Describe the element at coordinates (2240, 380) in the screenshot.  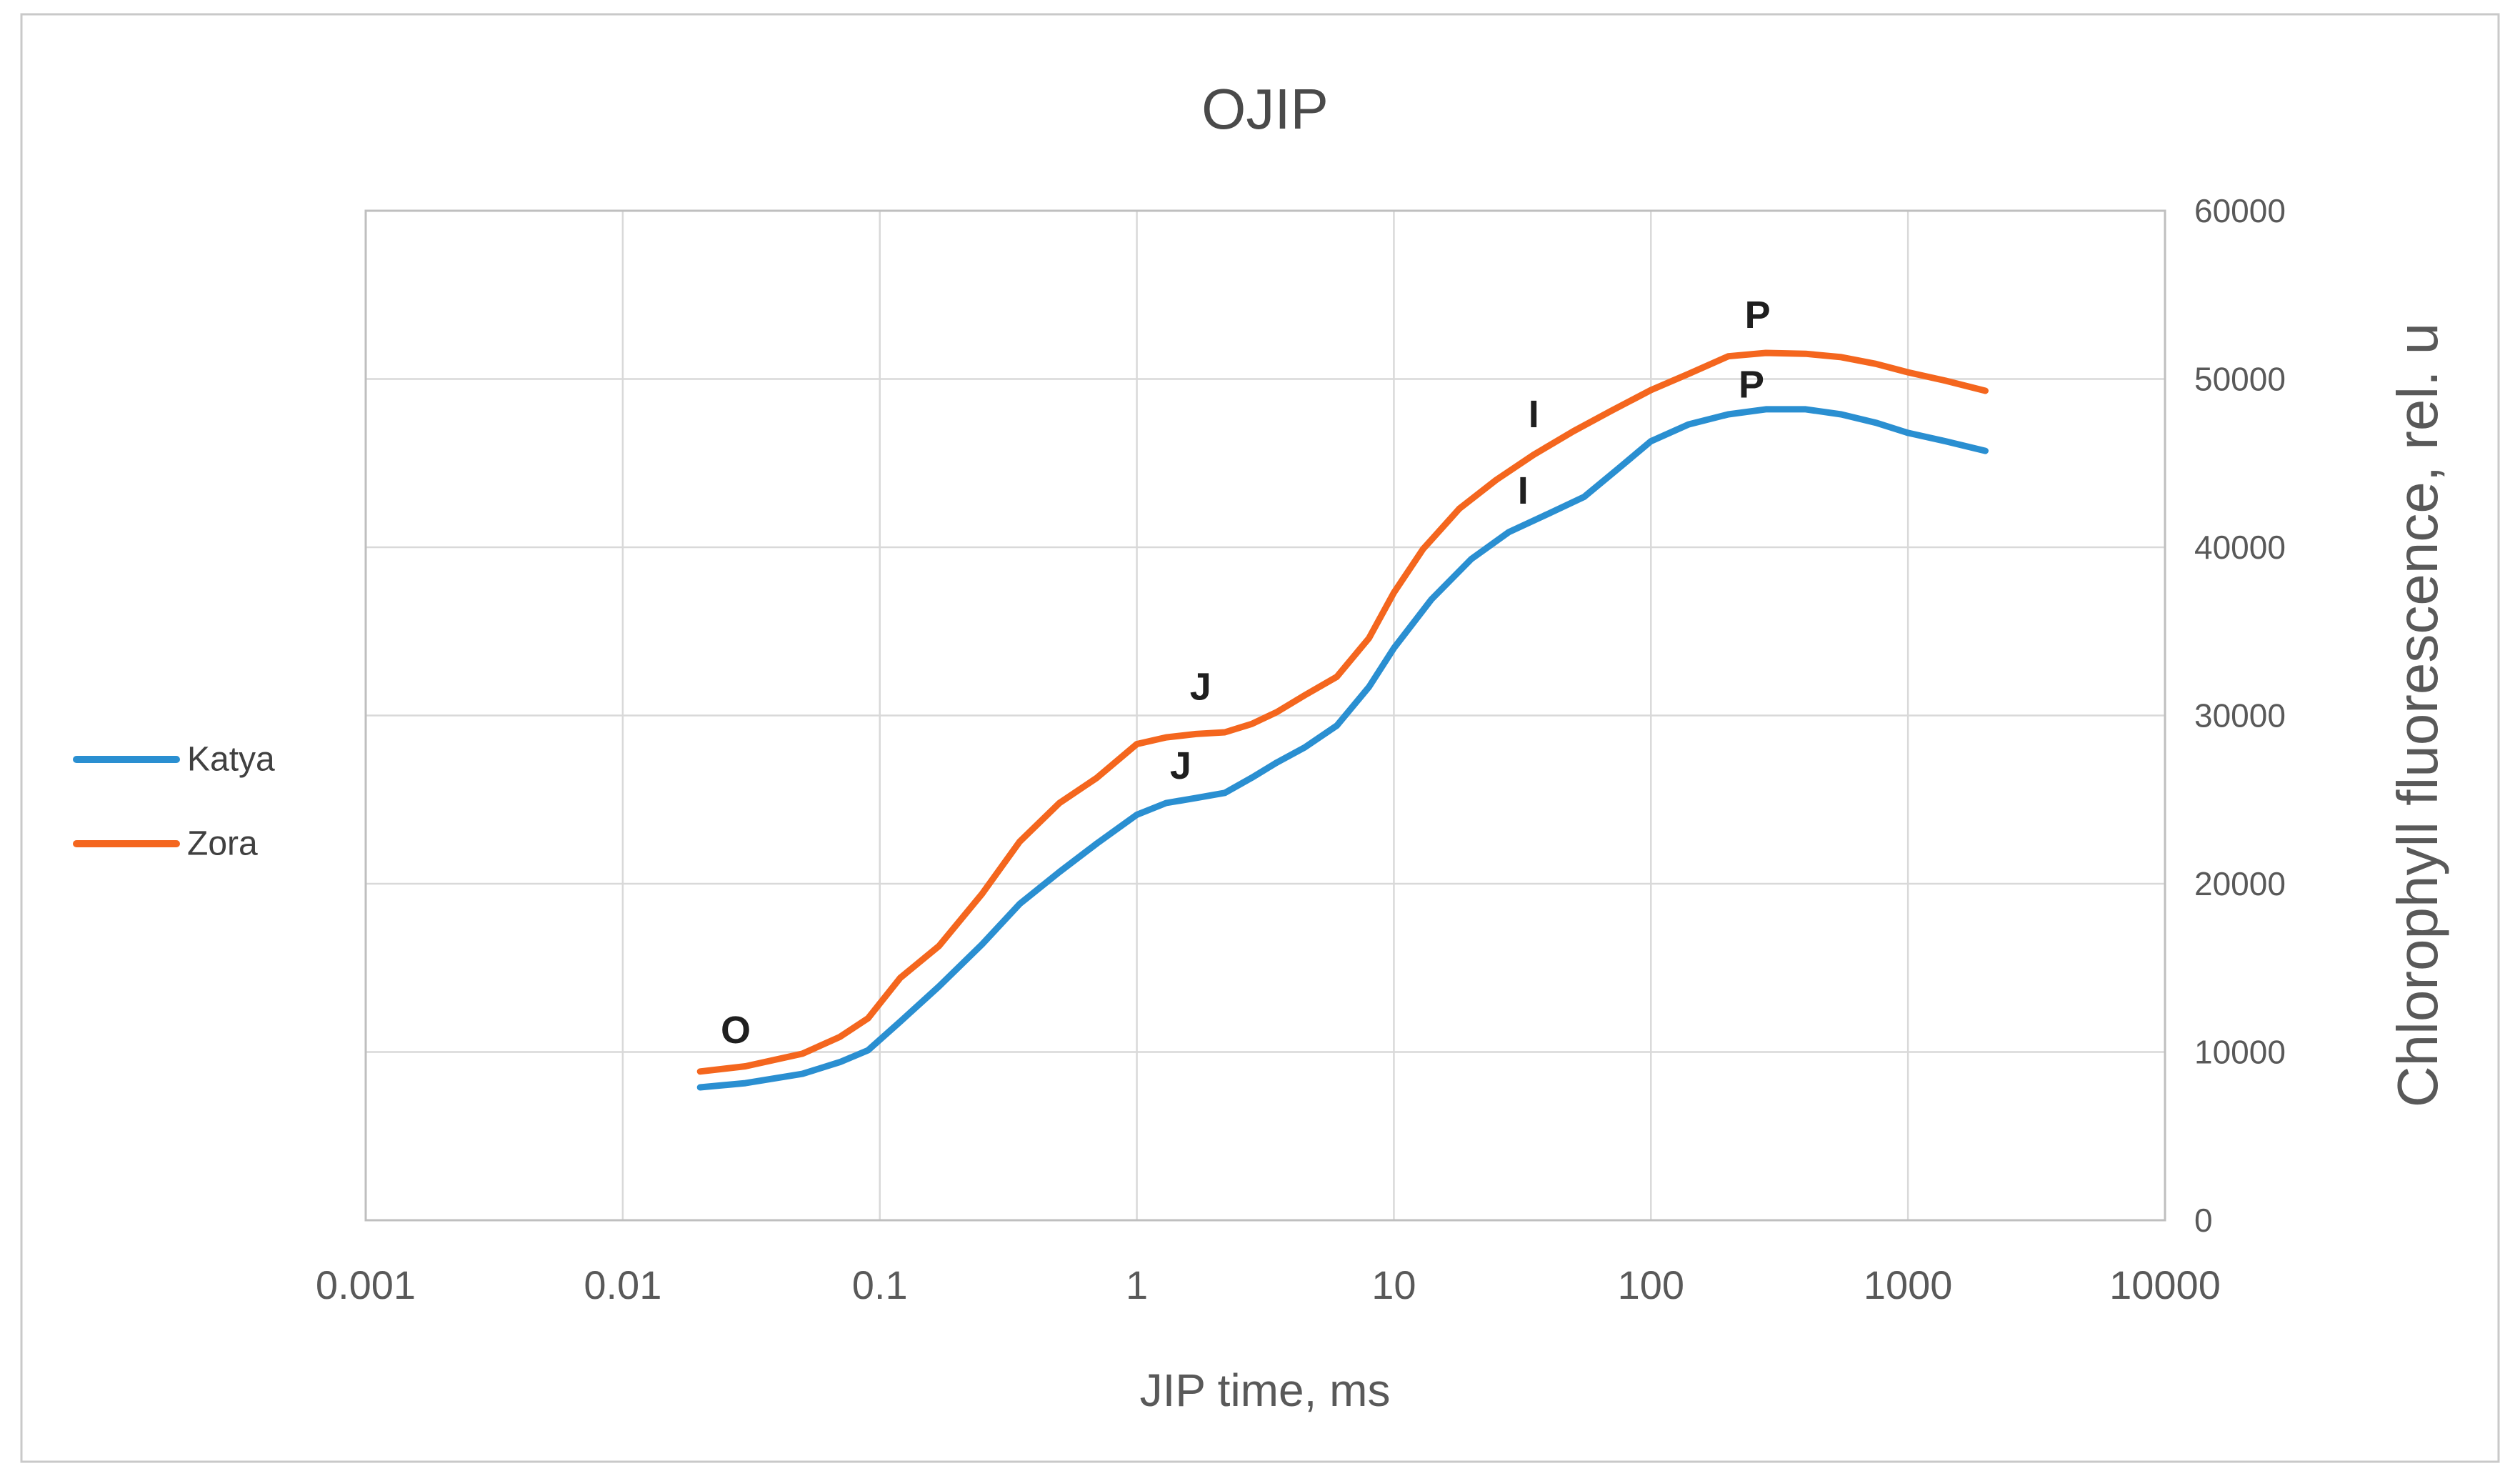
I see `y-tick-label: 50000` at that location.